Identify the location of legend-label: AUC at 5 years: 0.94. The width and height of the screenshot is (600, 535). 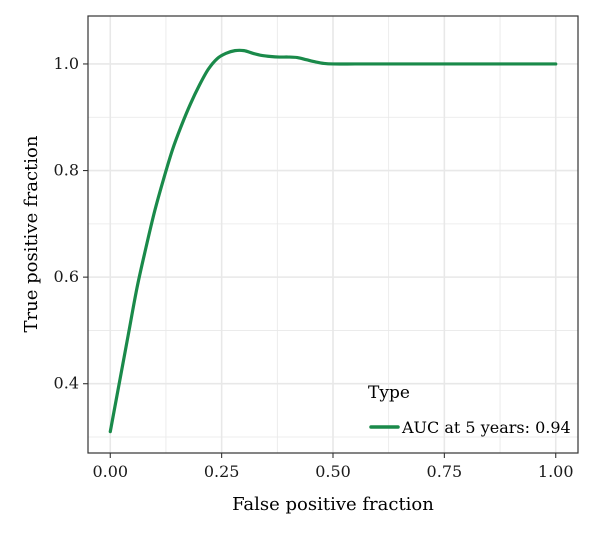
(486, 427).